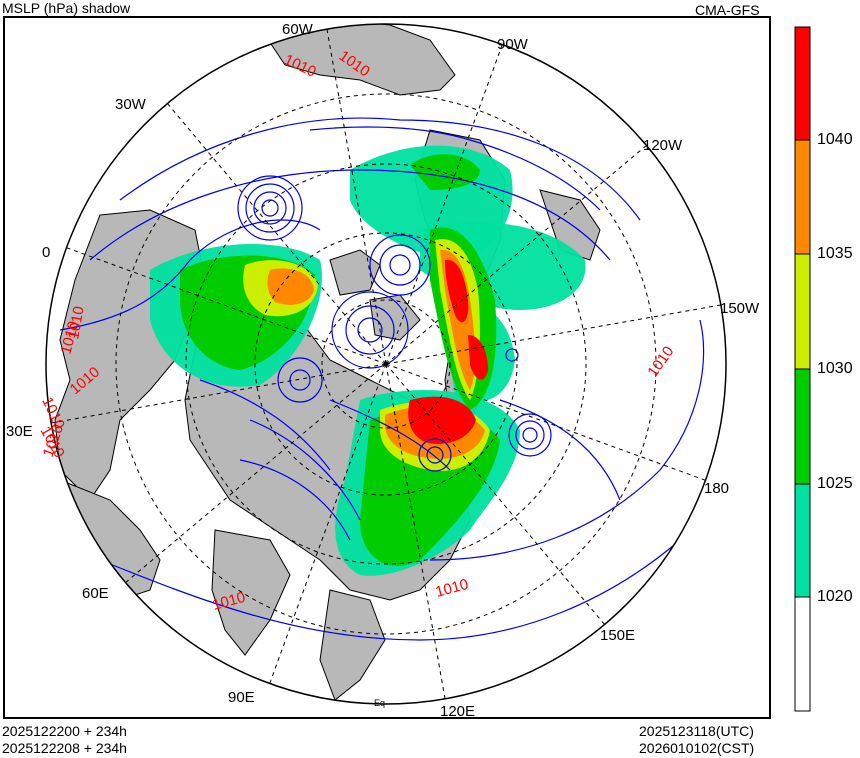  What do you see at coordinates (740, 308) in the screenshot?
I see `lon-label-150w: 150W` at bounding box center [740, 308].